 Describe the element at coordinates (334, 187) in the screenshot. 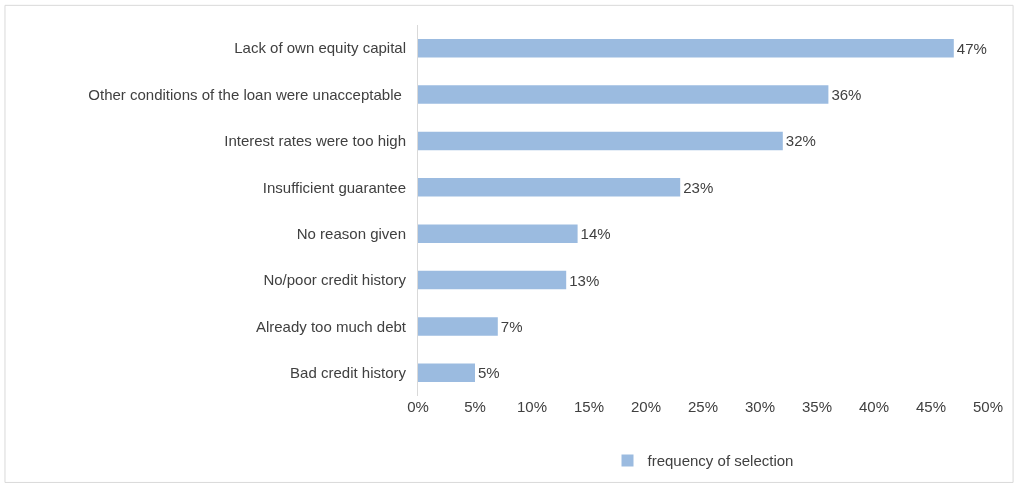

I see `y-tick-label: Insufficient guarantee` at that location.